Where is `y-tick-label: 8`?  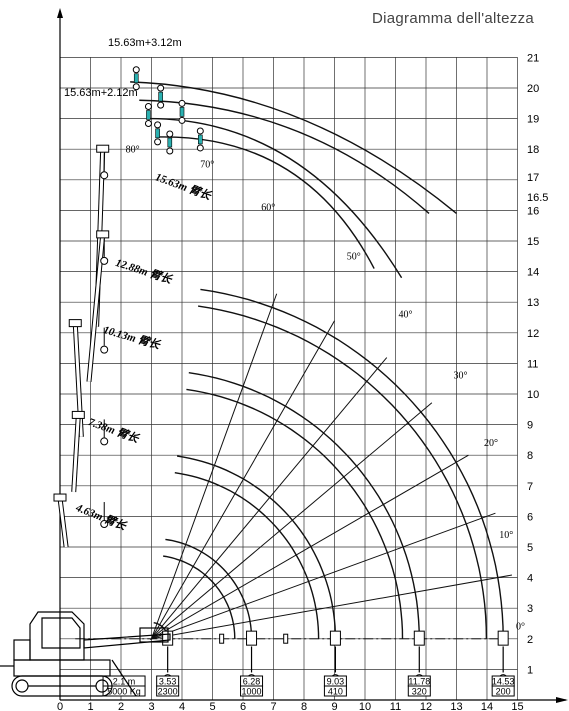
y-tick-label: 8 is located at coordinates (530, 456).